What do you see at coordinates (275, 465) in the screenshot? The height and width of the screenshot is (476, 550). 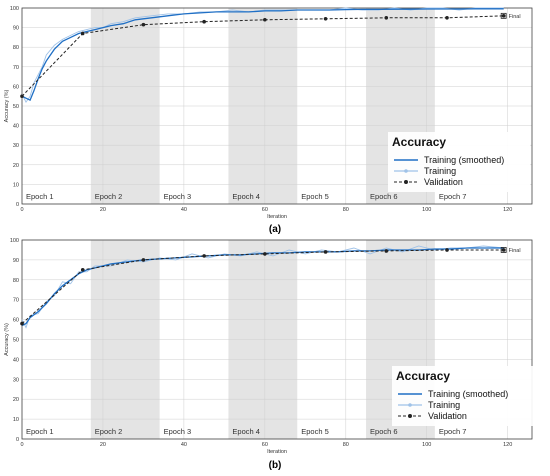 I see `caption-b: (b)` at bounding box center [275, 465].